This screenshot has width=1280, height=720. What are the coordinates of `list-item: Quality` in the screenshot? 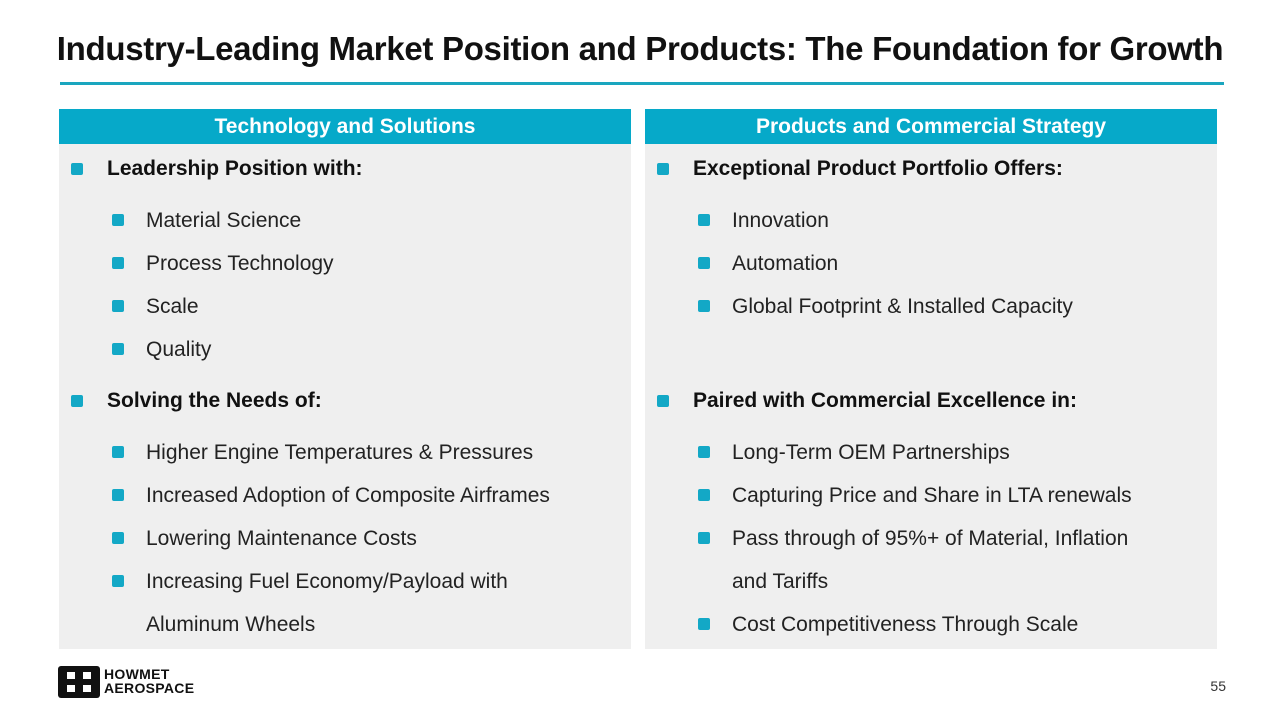 It's located at (161, 349).